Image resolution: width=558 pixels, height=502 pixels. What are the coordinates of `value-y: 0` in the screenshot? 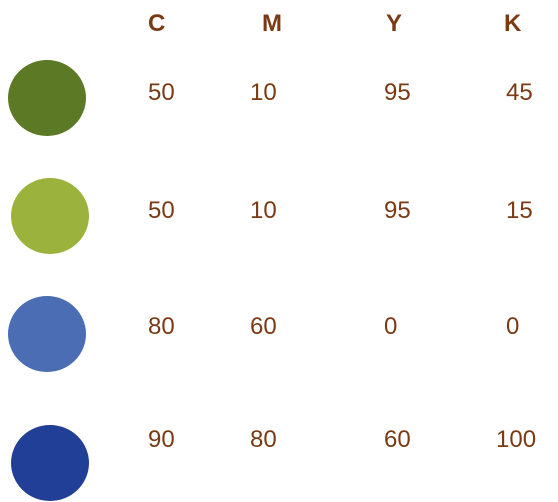 It's located at (391, 326).